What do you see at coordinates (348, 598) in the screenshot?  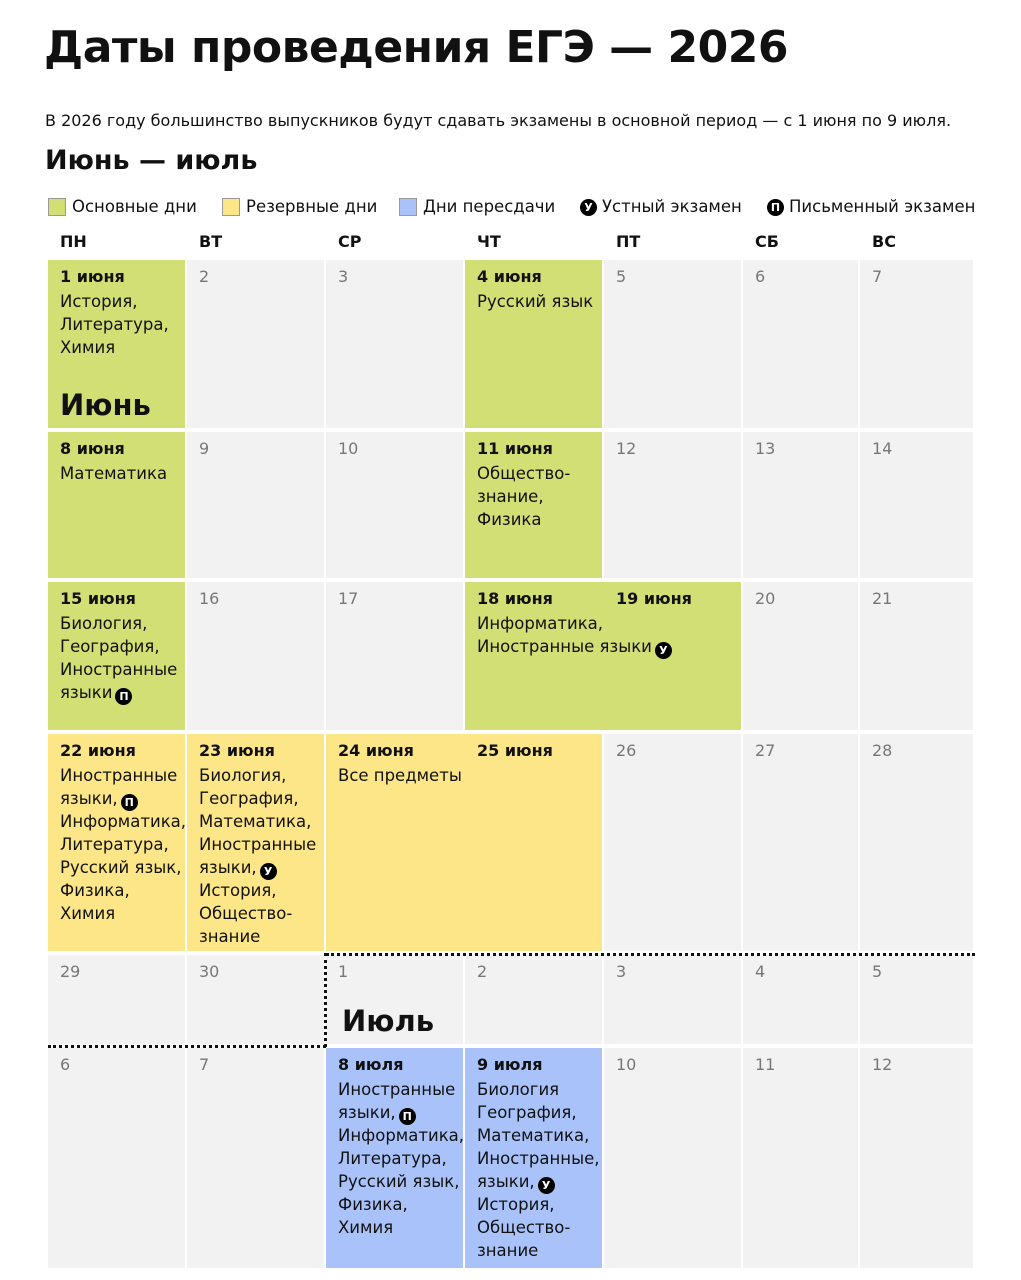 I see `day-number: 17` at bounding box center [348, 598].